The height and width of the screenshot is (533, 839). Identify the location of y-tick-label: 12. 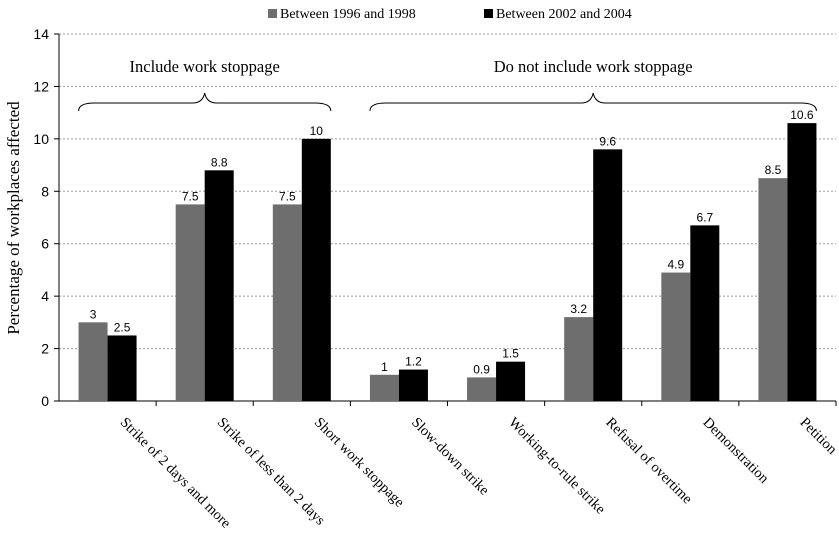
(41, 86).